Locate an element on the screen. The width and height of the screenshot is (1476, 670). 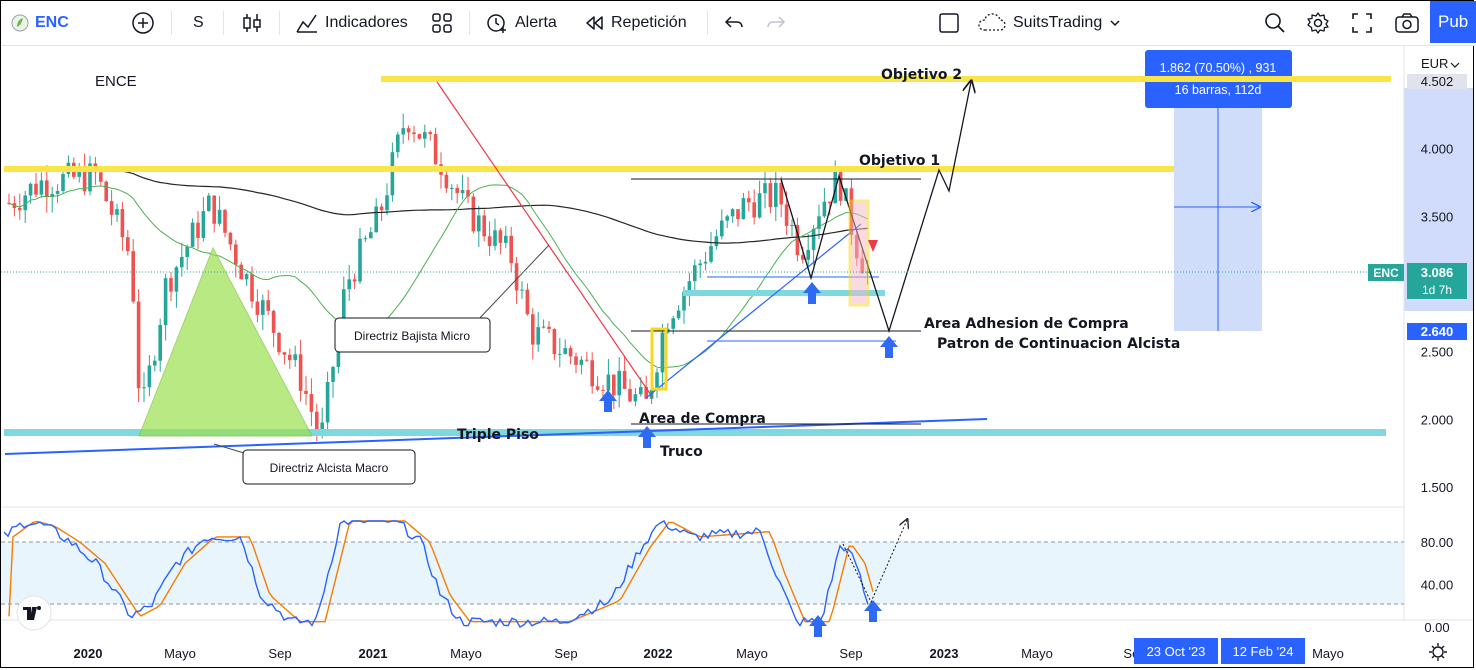
symbol-search: ENC is located at coordinates (40, 23).